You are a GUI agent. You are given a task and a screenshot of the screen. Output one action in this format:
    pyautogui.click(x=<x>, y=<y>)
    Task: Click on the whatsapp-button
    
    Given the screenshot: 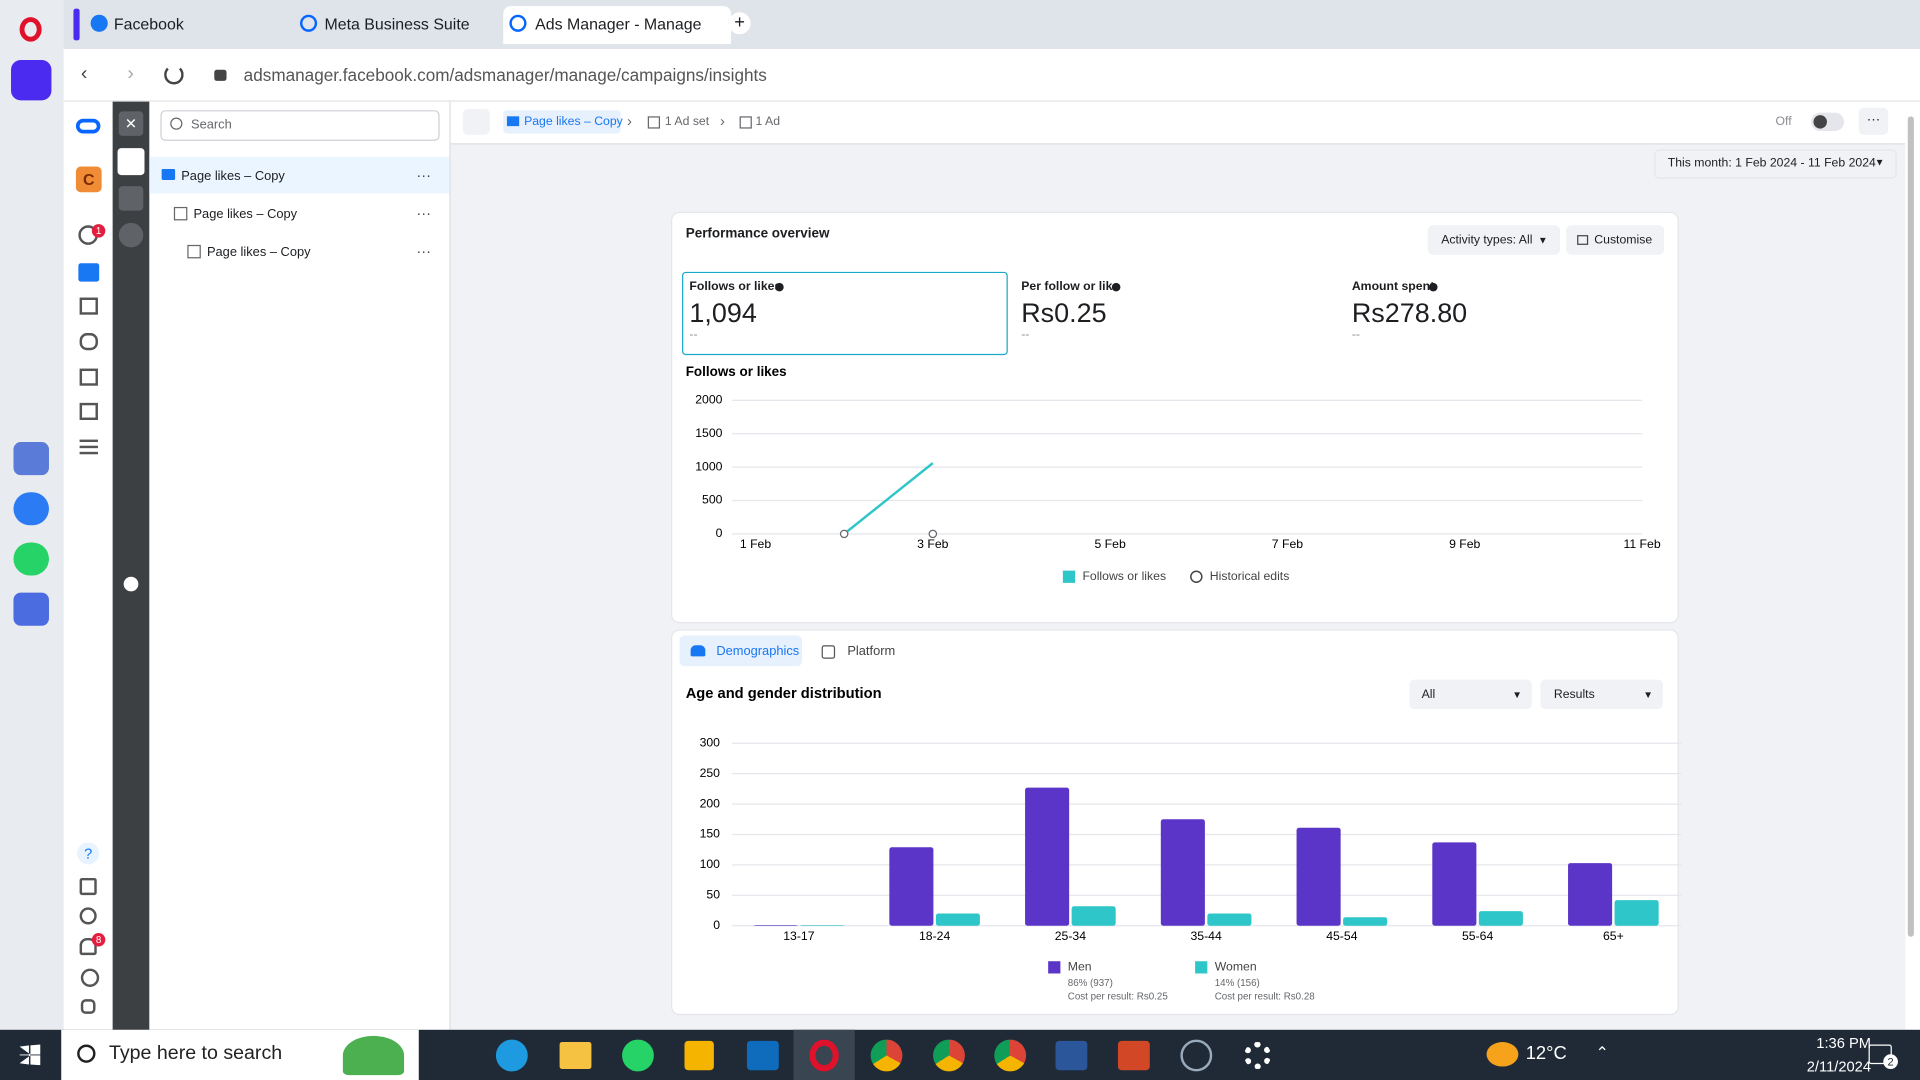 What is the action you would take?
    pyautogui.click(x=31, y=559)
    